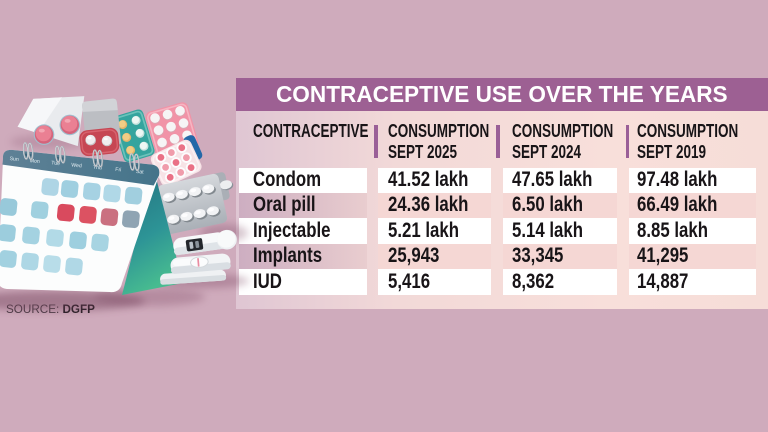 Image resolution: width=768 pixels, height=432 pixels. What do you see at coordinates (98, 168) in the screenshot?
I see `svg-text: Thu` at bounding box center [98, 168].